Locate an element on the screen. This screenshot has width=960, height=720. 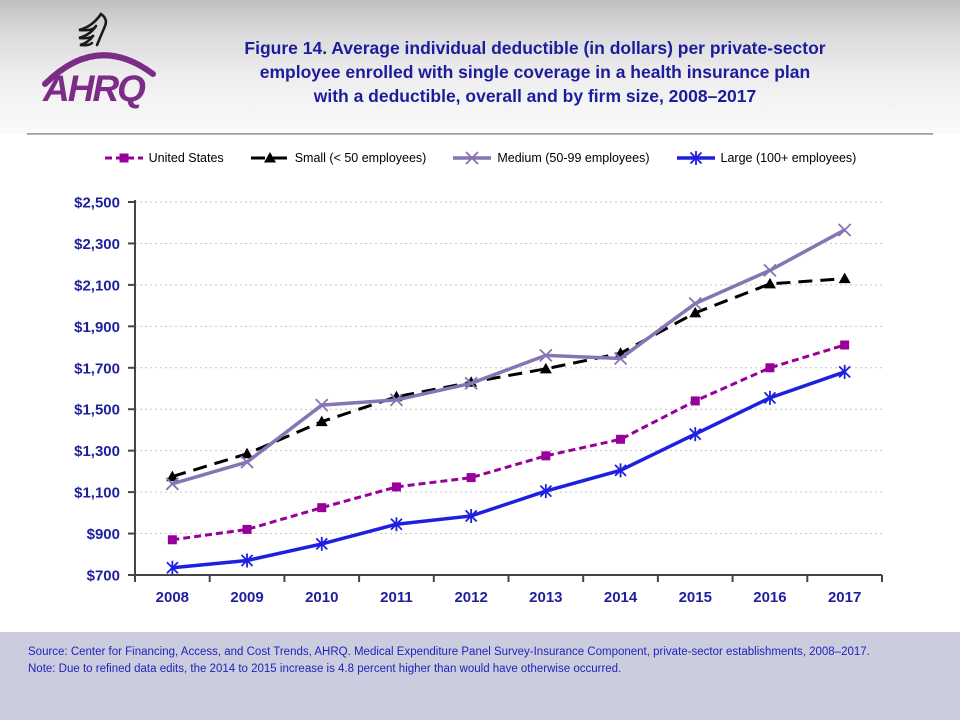
legend-item-united-states: United States is located at coordinates (164, 158).